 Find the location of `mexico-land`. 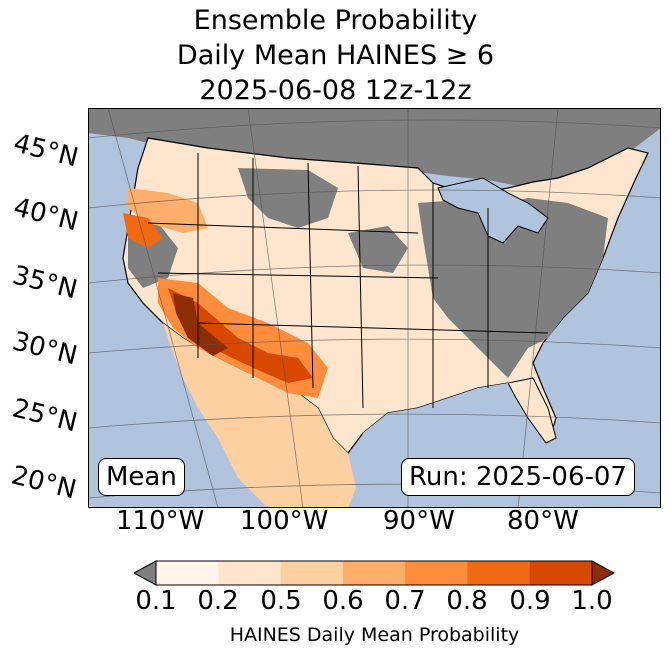

mexico-land is located at coordinates (259, 415).